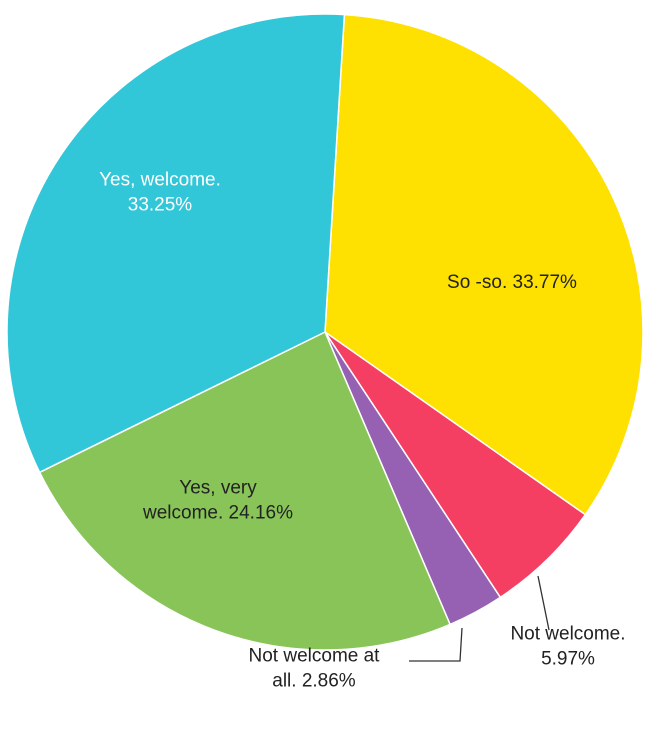 This screenshot has width=646, height=733. I want to click on slice-label-line: Yes, very, so click(218, 488).